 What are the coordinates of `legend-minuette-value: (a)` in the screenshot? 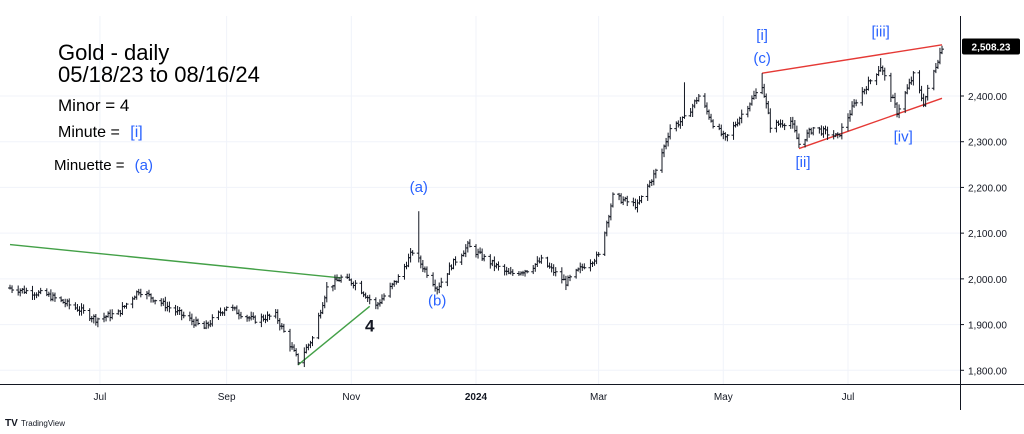 It's located at (144, 165).